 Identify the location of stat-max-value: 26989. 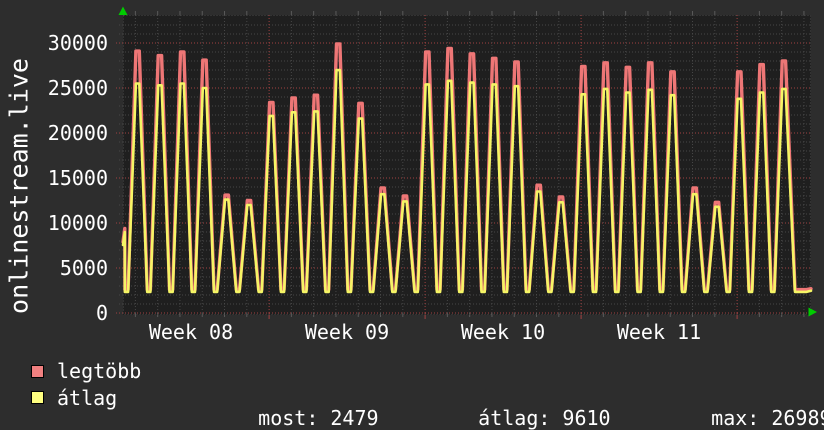
(797, 418).